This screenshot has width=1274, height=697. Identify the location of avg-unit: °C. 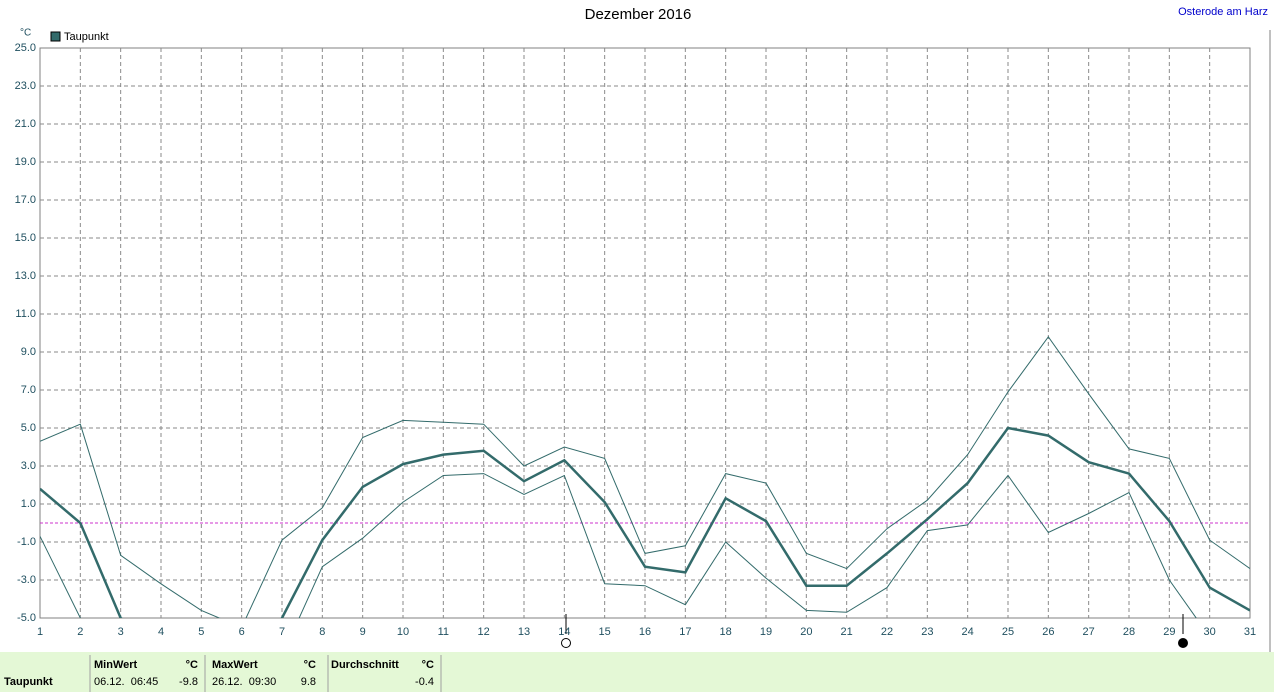
(428, 665).